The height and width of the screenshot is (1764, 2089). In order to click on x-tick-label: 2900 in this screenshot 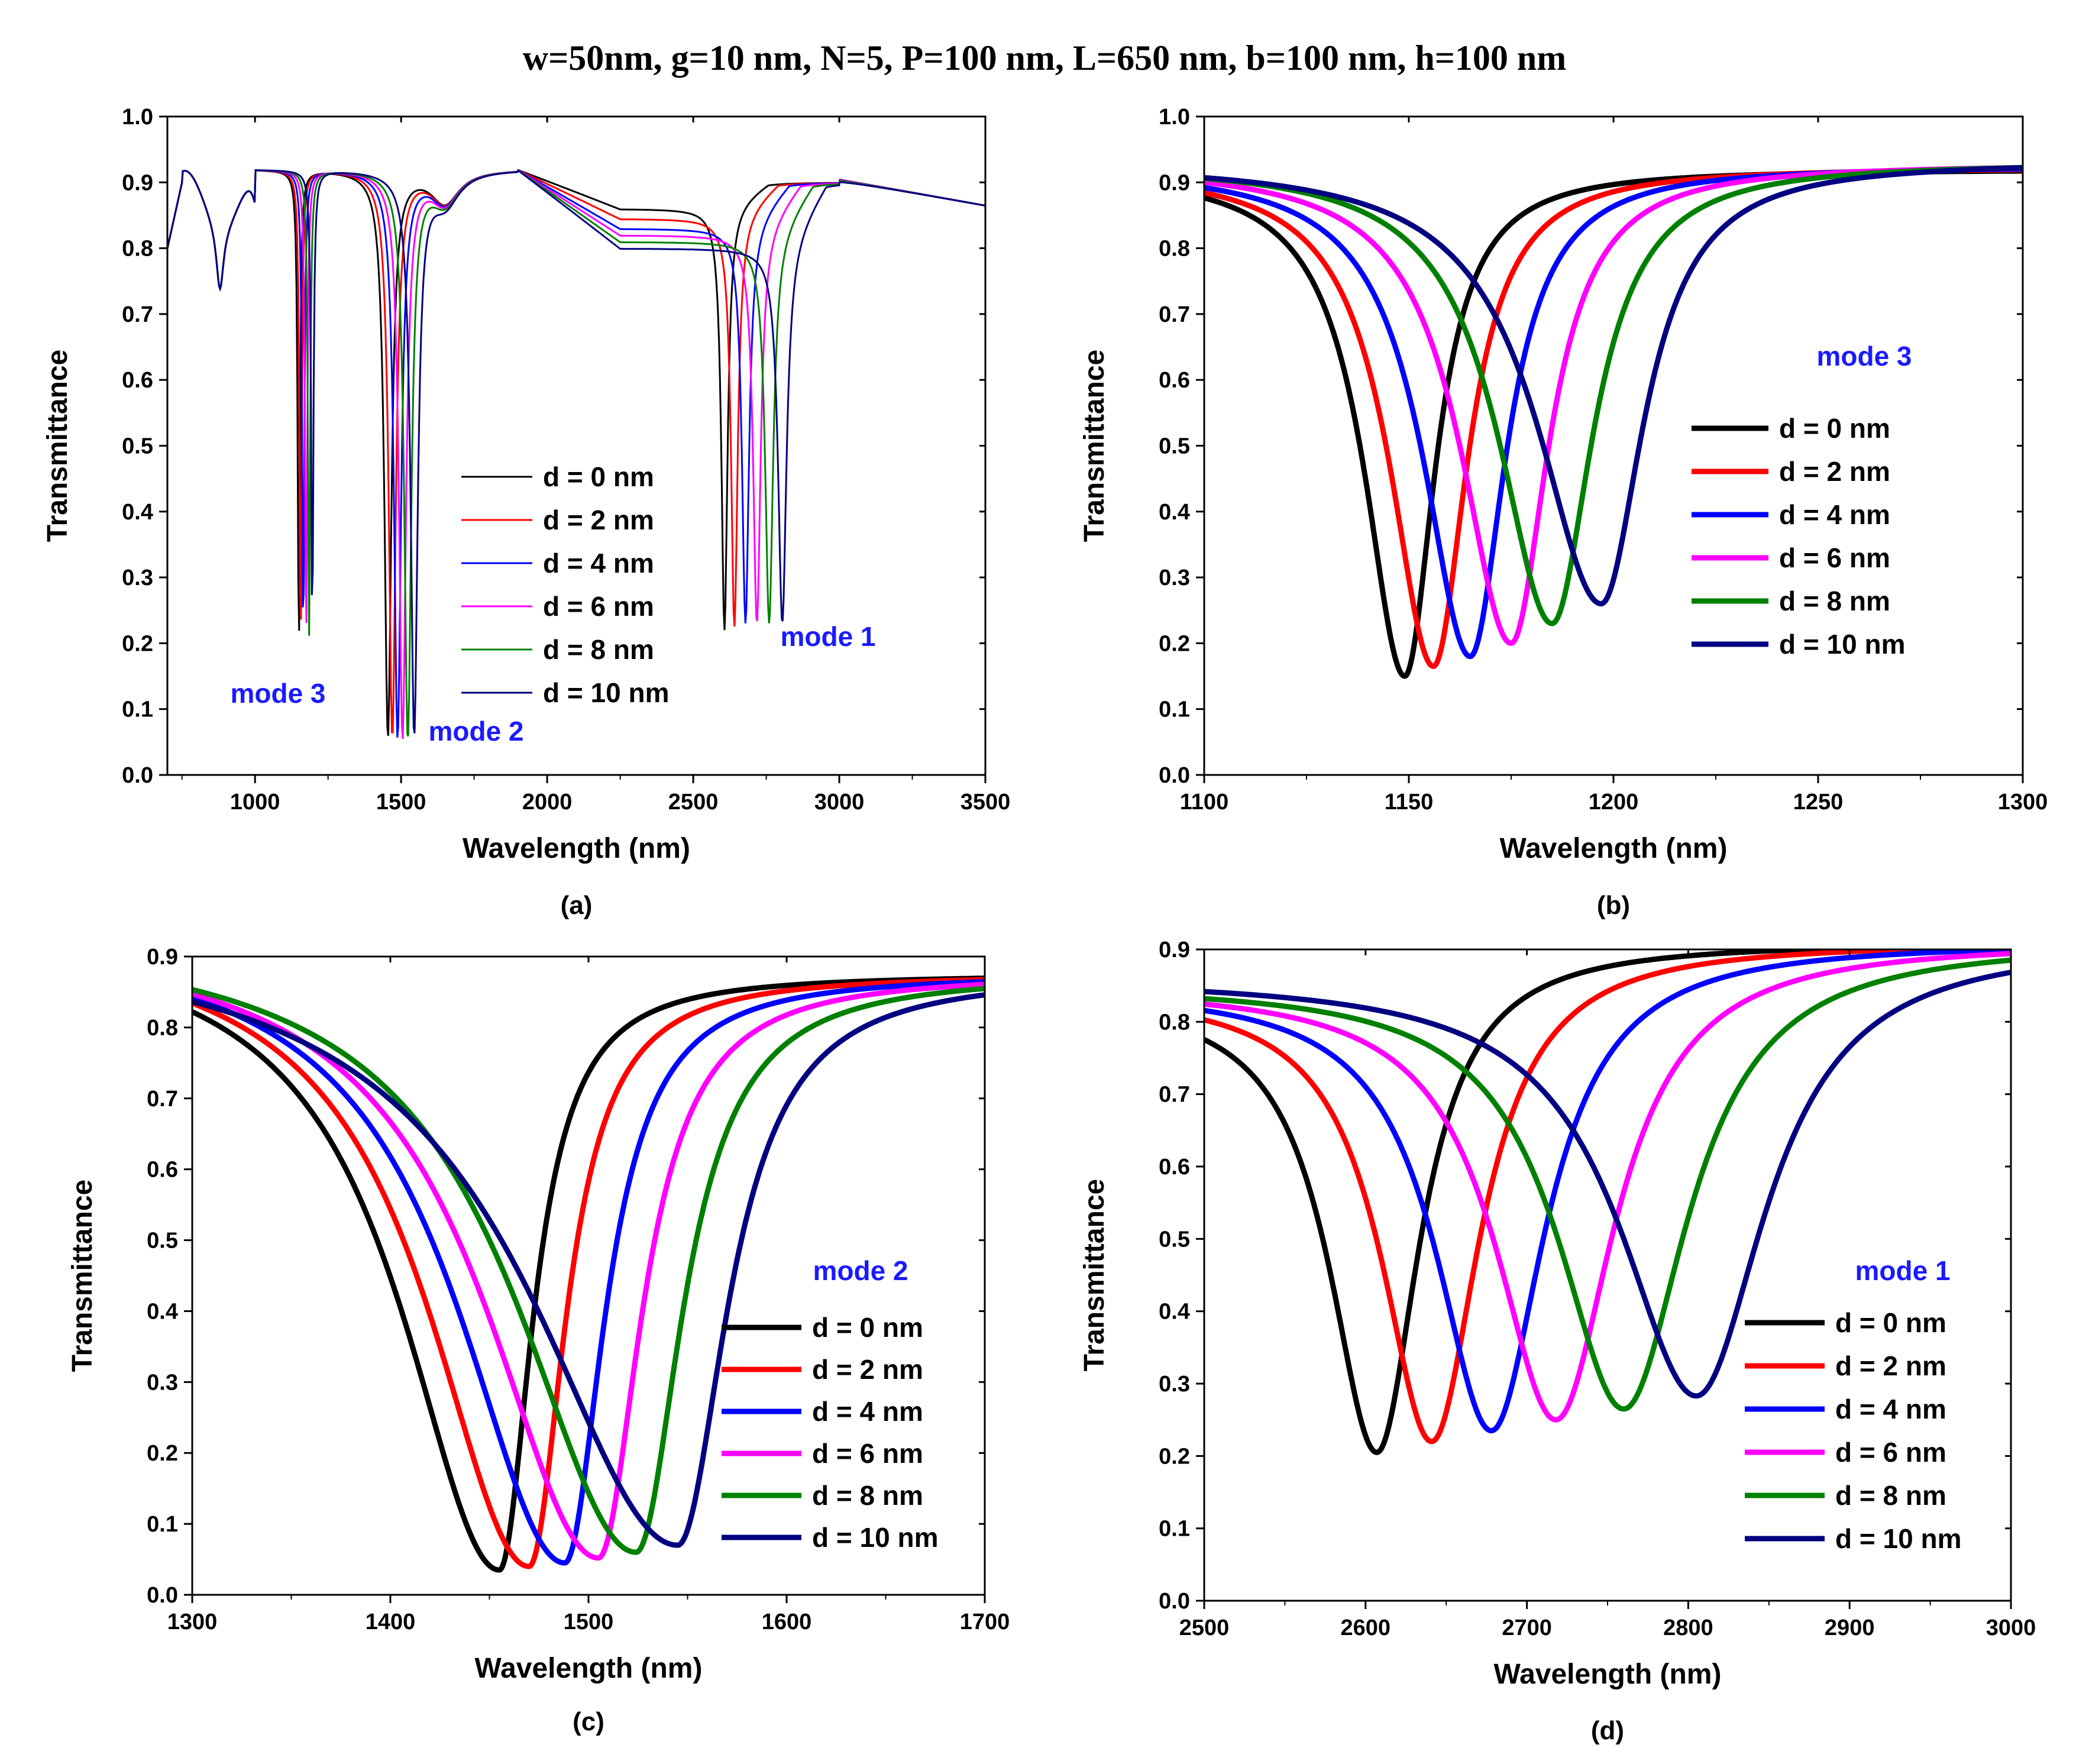, I will do `click(1850, 1628)`.